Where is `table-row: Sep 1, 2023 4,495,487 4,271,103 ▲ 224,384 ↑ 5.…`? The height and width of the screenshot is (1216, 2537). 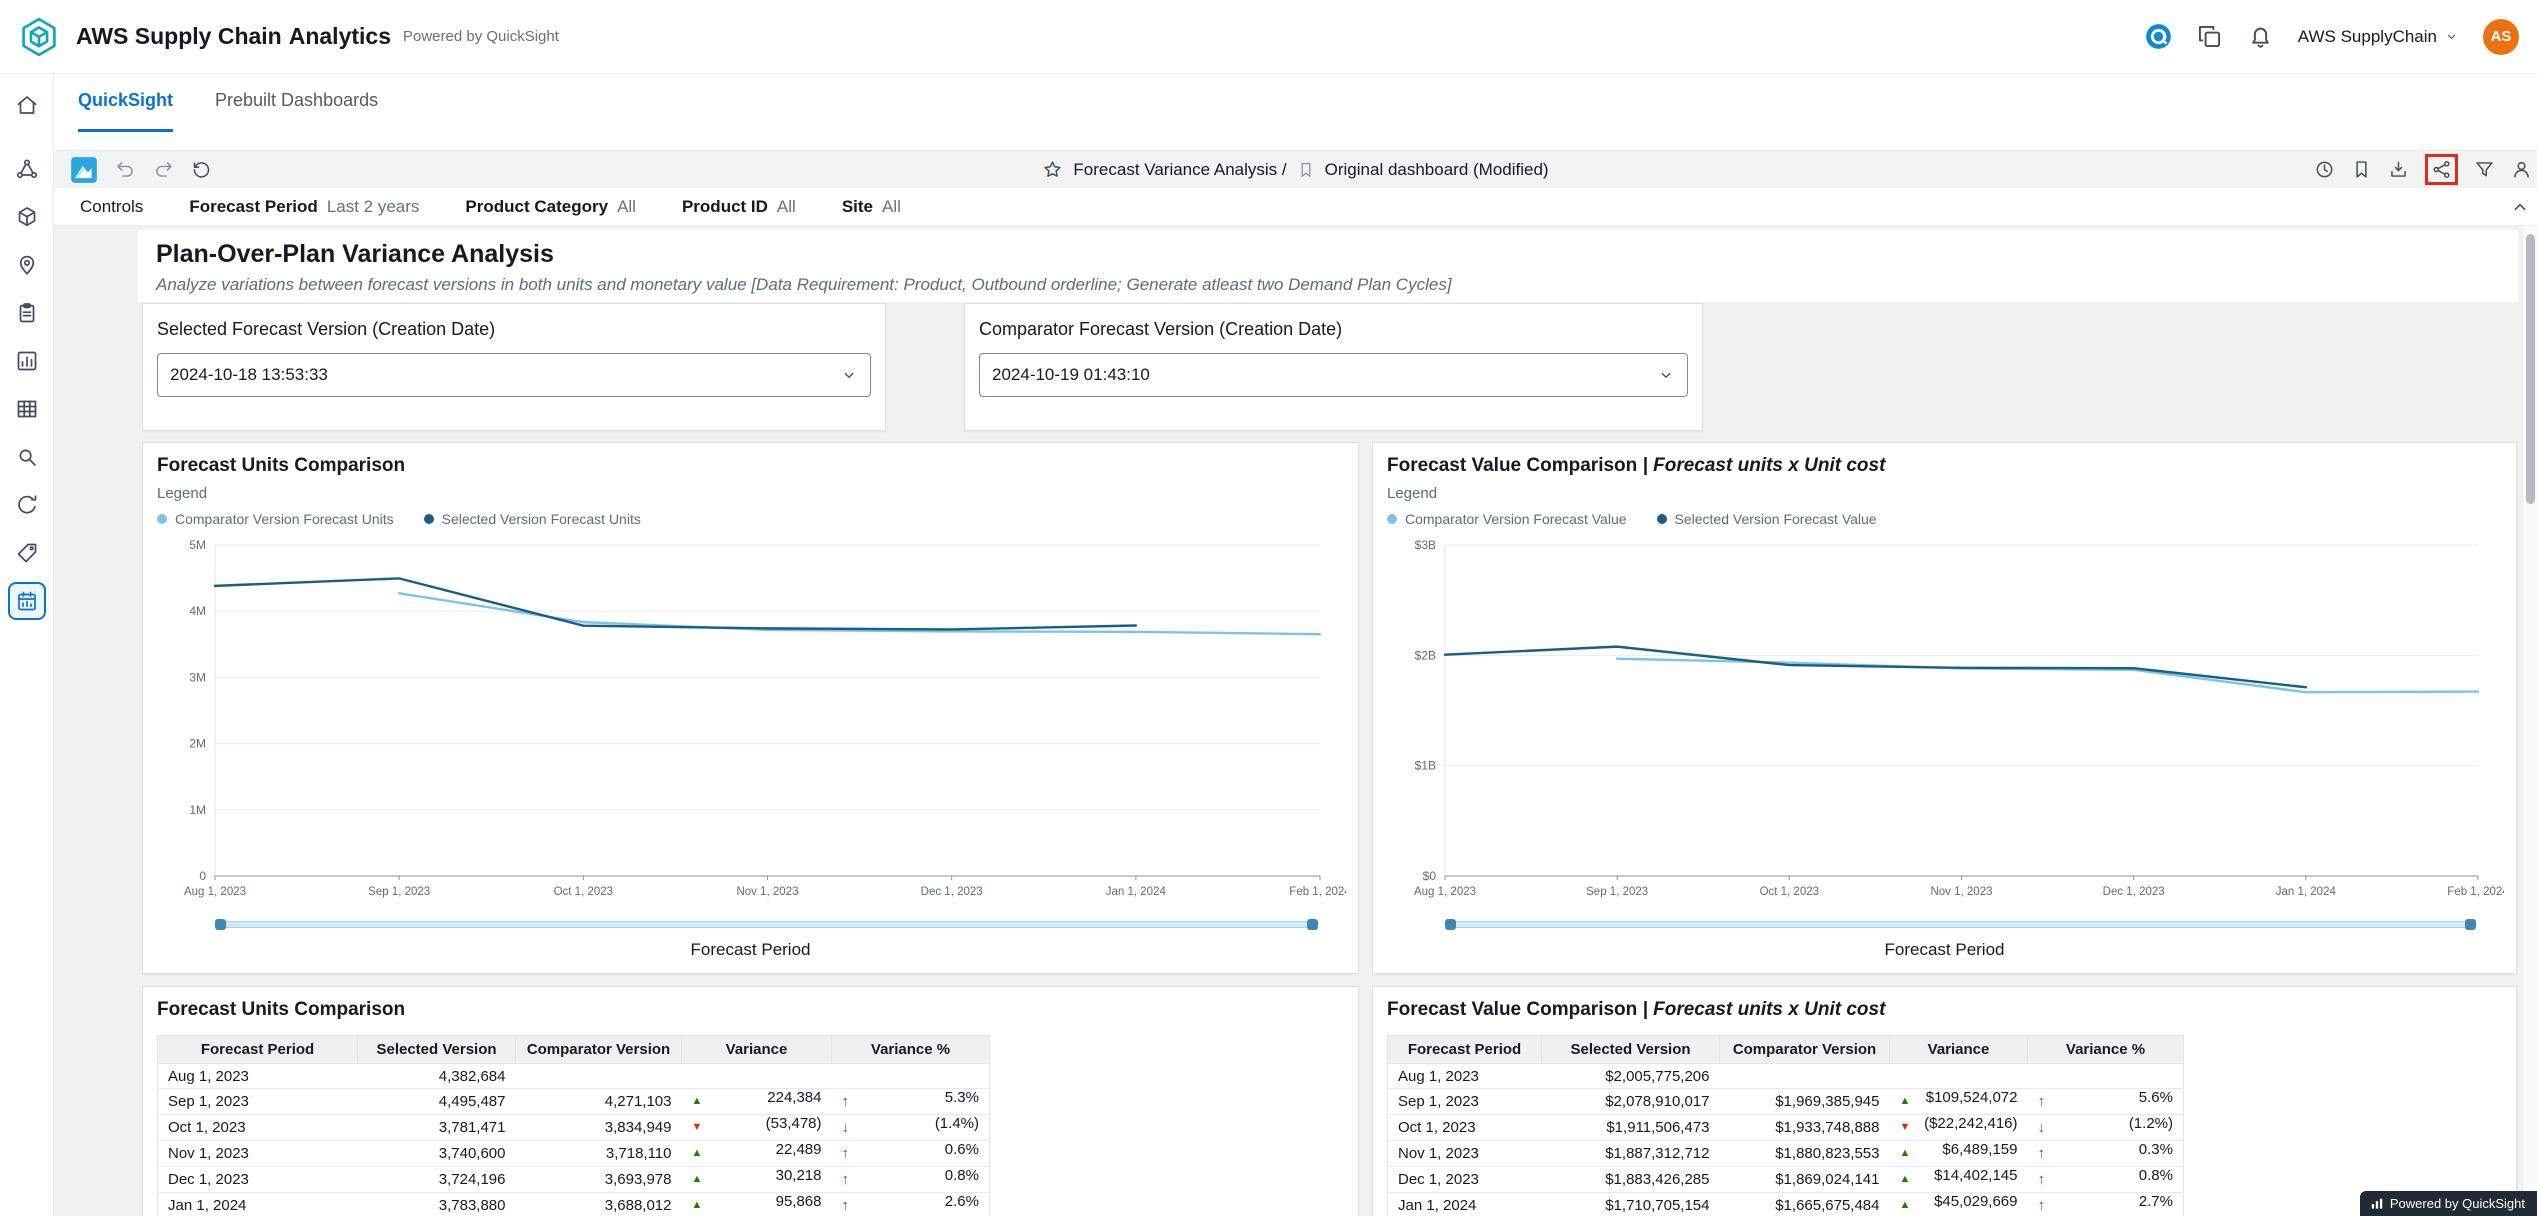 table-row: Sep 1, 2023 4,495,487 4,271,103 ▲ 224,384 ↑ 5.… is located at coordinates (573, 1101).